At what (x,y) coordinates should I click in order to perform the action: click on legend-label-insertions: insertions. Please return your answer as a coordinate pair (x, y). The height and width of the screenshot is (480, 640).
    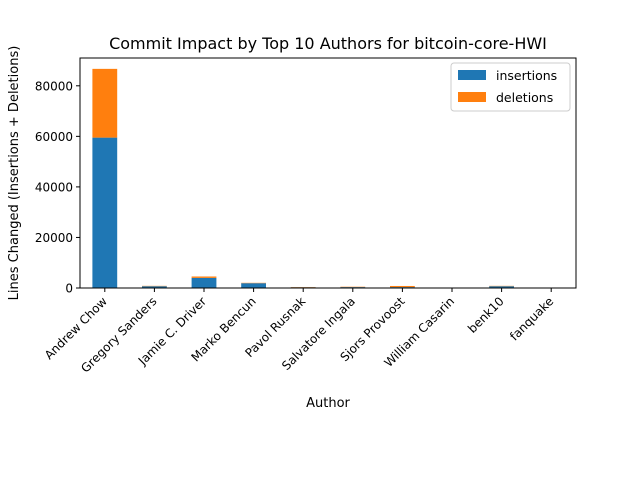
    Looking at the image, I should click on (526, 75).